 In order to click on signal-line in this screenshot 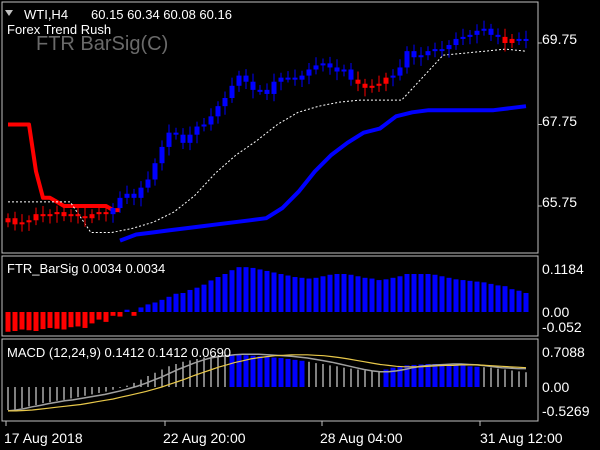, I will do `click(267, 383)`.